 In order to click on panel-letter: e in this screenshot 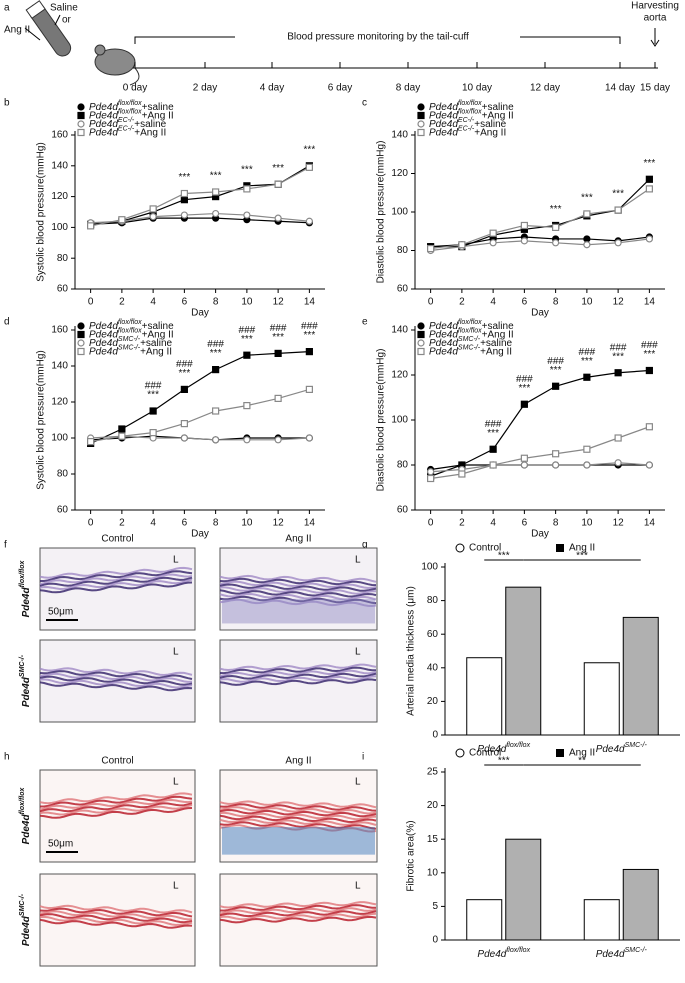, I will do `click(365, 322)`.